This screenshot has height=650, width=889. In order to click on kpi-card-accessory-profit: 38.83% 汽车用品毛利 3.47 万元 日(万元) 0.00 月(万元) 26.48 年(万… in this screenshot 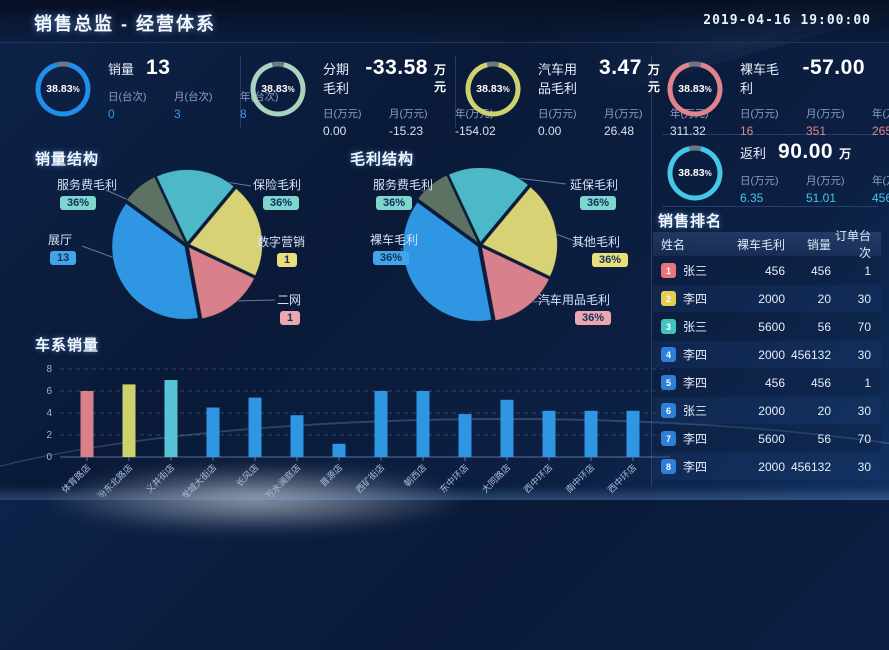, I will do `click(583, 95)`.